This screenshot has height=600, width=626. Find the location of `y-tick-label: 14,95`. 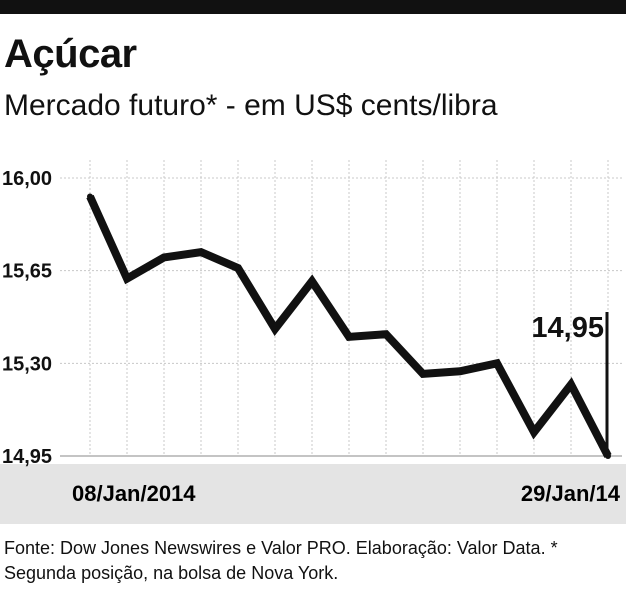

y-tick-label: 14,95 is located at coordinates (27, 457).